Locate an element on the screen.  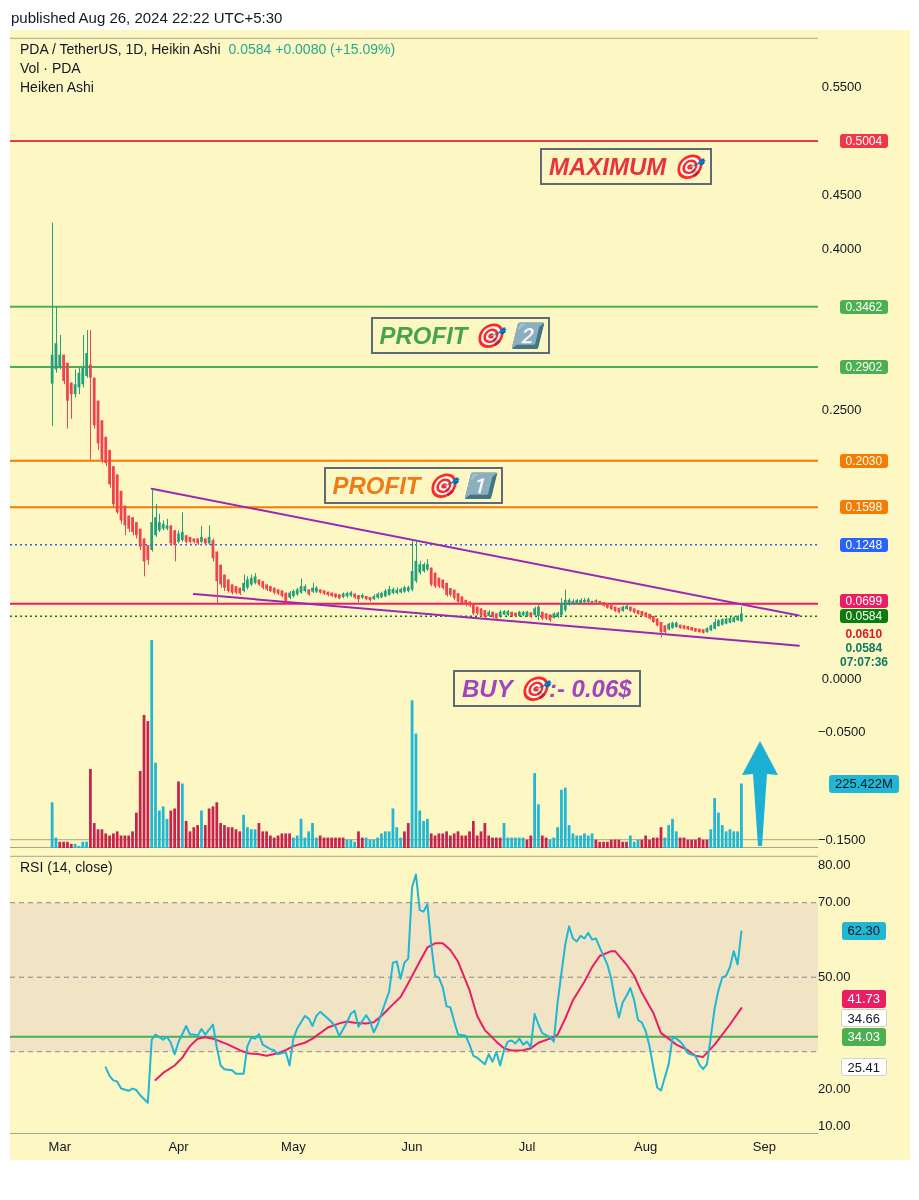
text: 0.0584 is located at coordinates (864, 648).